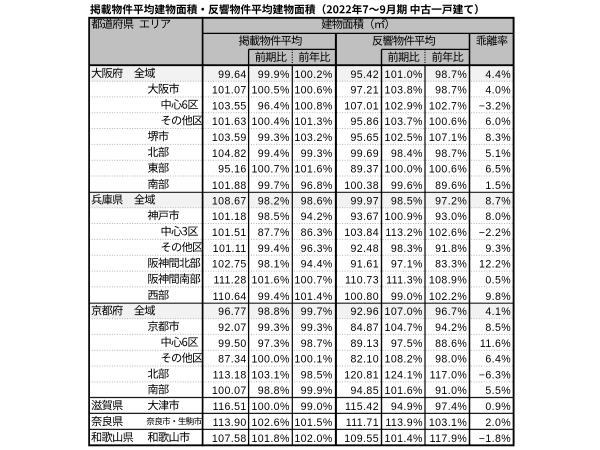  What do you see at coordinates (451, 265) in the screenshot?
I see `svg-text: 83.3%` at bounding box center [451, 265].